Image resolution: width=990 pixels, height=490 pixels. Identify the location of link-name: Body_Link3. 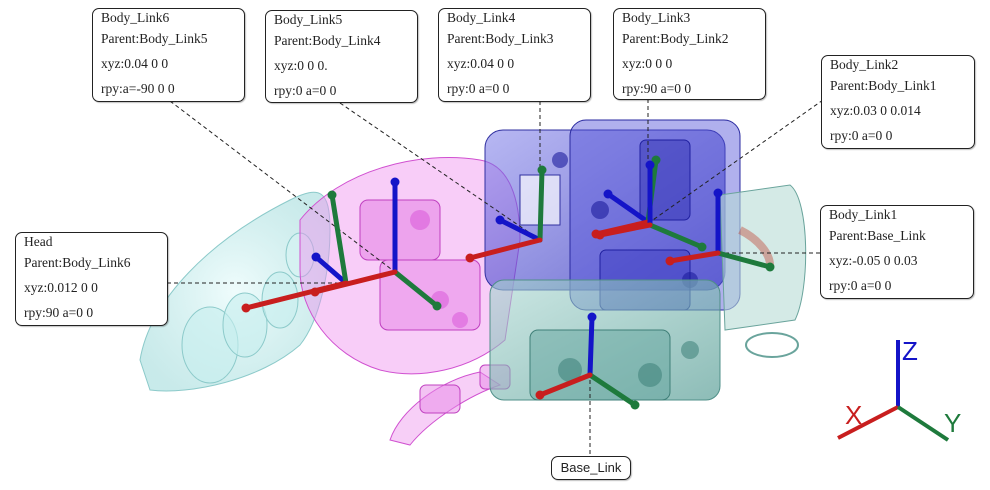
(656, 17).